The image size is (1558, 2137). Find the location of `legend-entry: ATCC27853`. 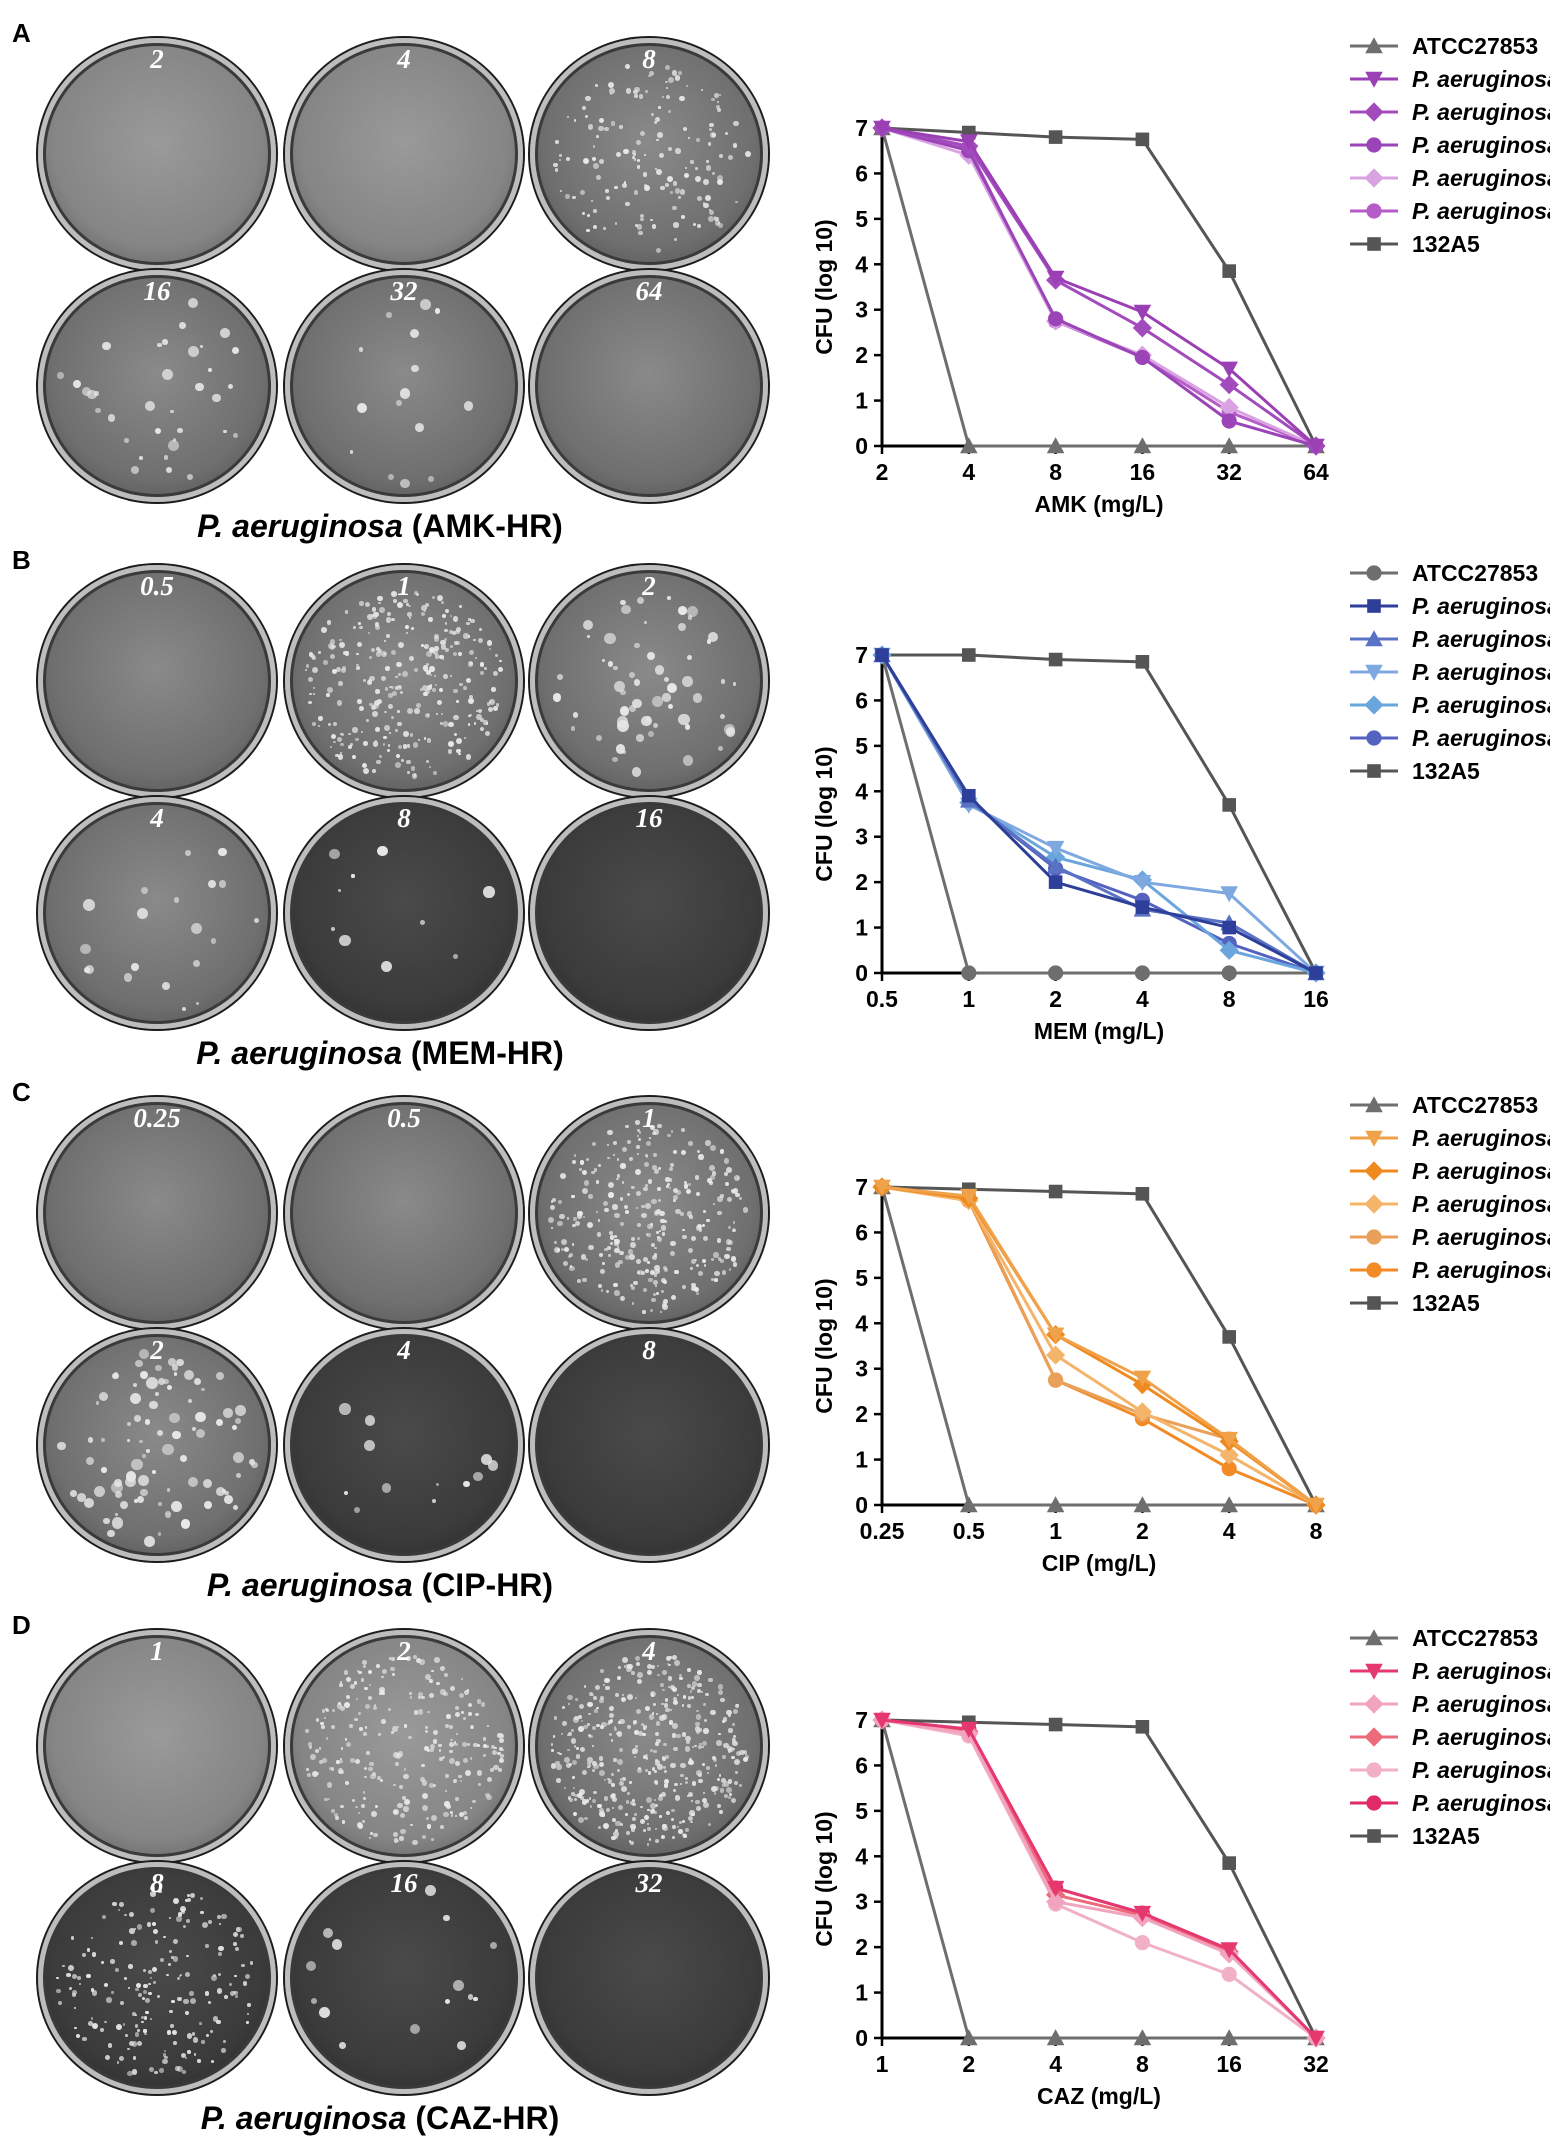

legend-entry: ATCC27853 is located at coordinates (1444, 573).